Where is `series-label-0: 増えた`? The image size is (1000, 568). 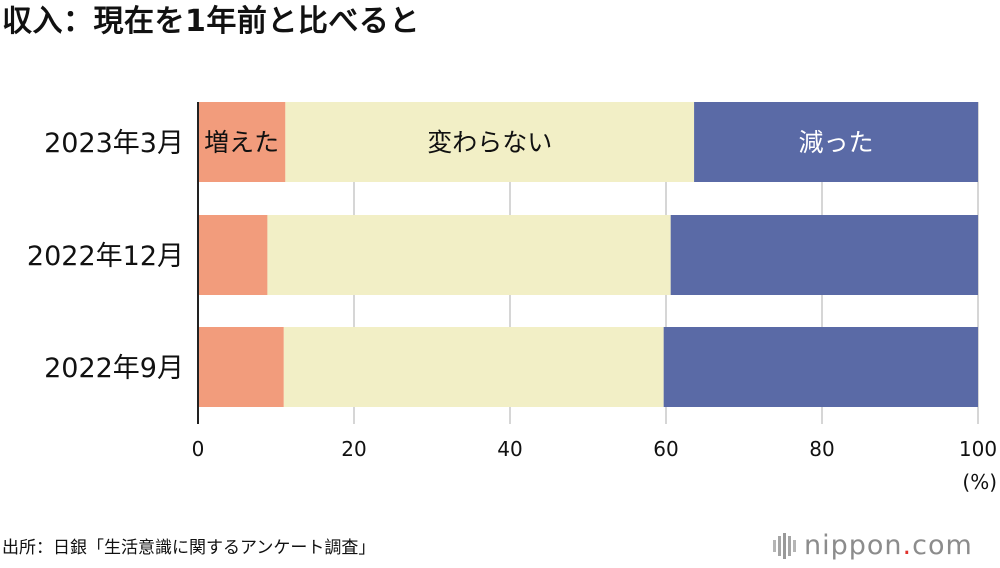
series-label-0: 増えた is located at coordinates (241, 142).